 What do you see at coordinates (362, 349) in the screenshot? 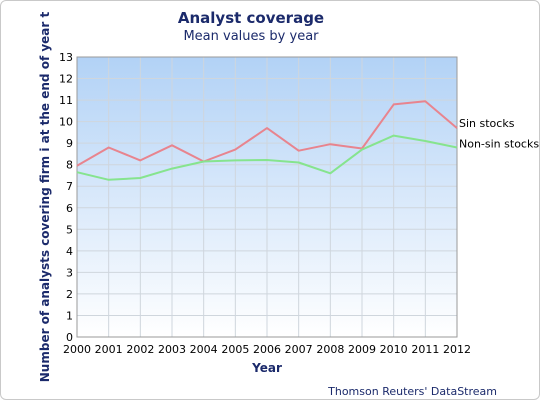
I see `x-tick-label: 2009` at bounding box center [362, 349].